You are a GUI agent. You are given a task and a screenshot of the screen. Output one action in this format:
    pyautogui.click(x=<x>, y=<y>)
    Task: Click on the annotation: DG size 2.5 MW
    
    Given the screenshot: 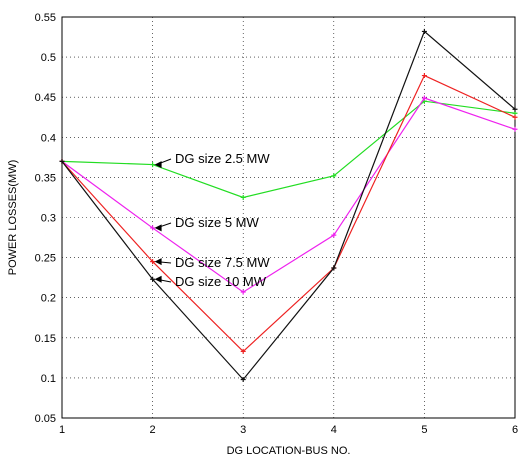 What is the action you would take?
    pyautogui.click(x=212, y=160)
    